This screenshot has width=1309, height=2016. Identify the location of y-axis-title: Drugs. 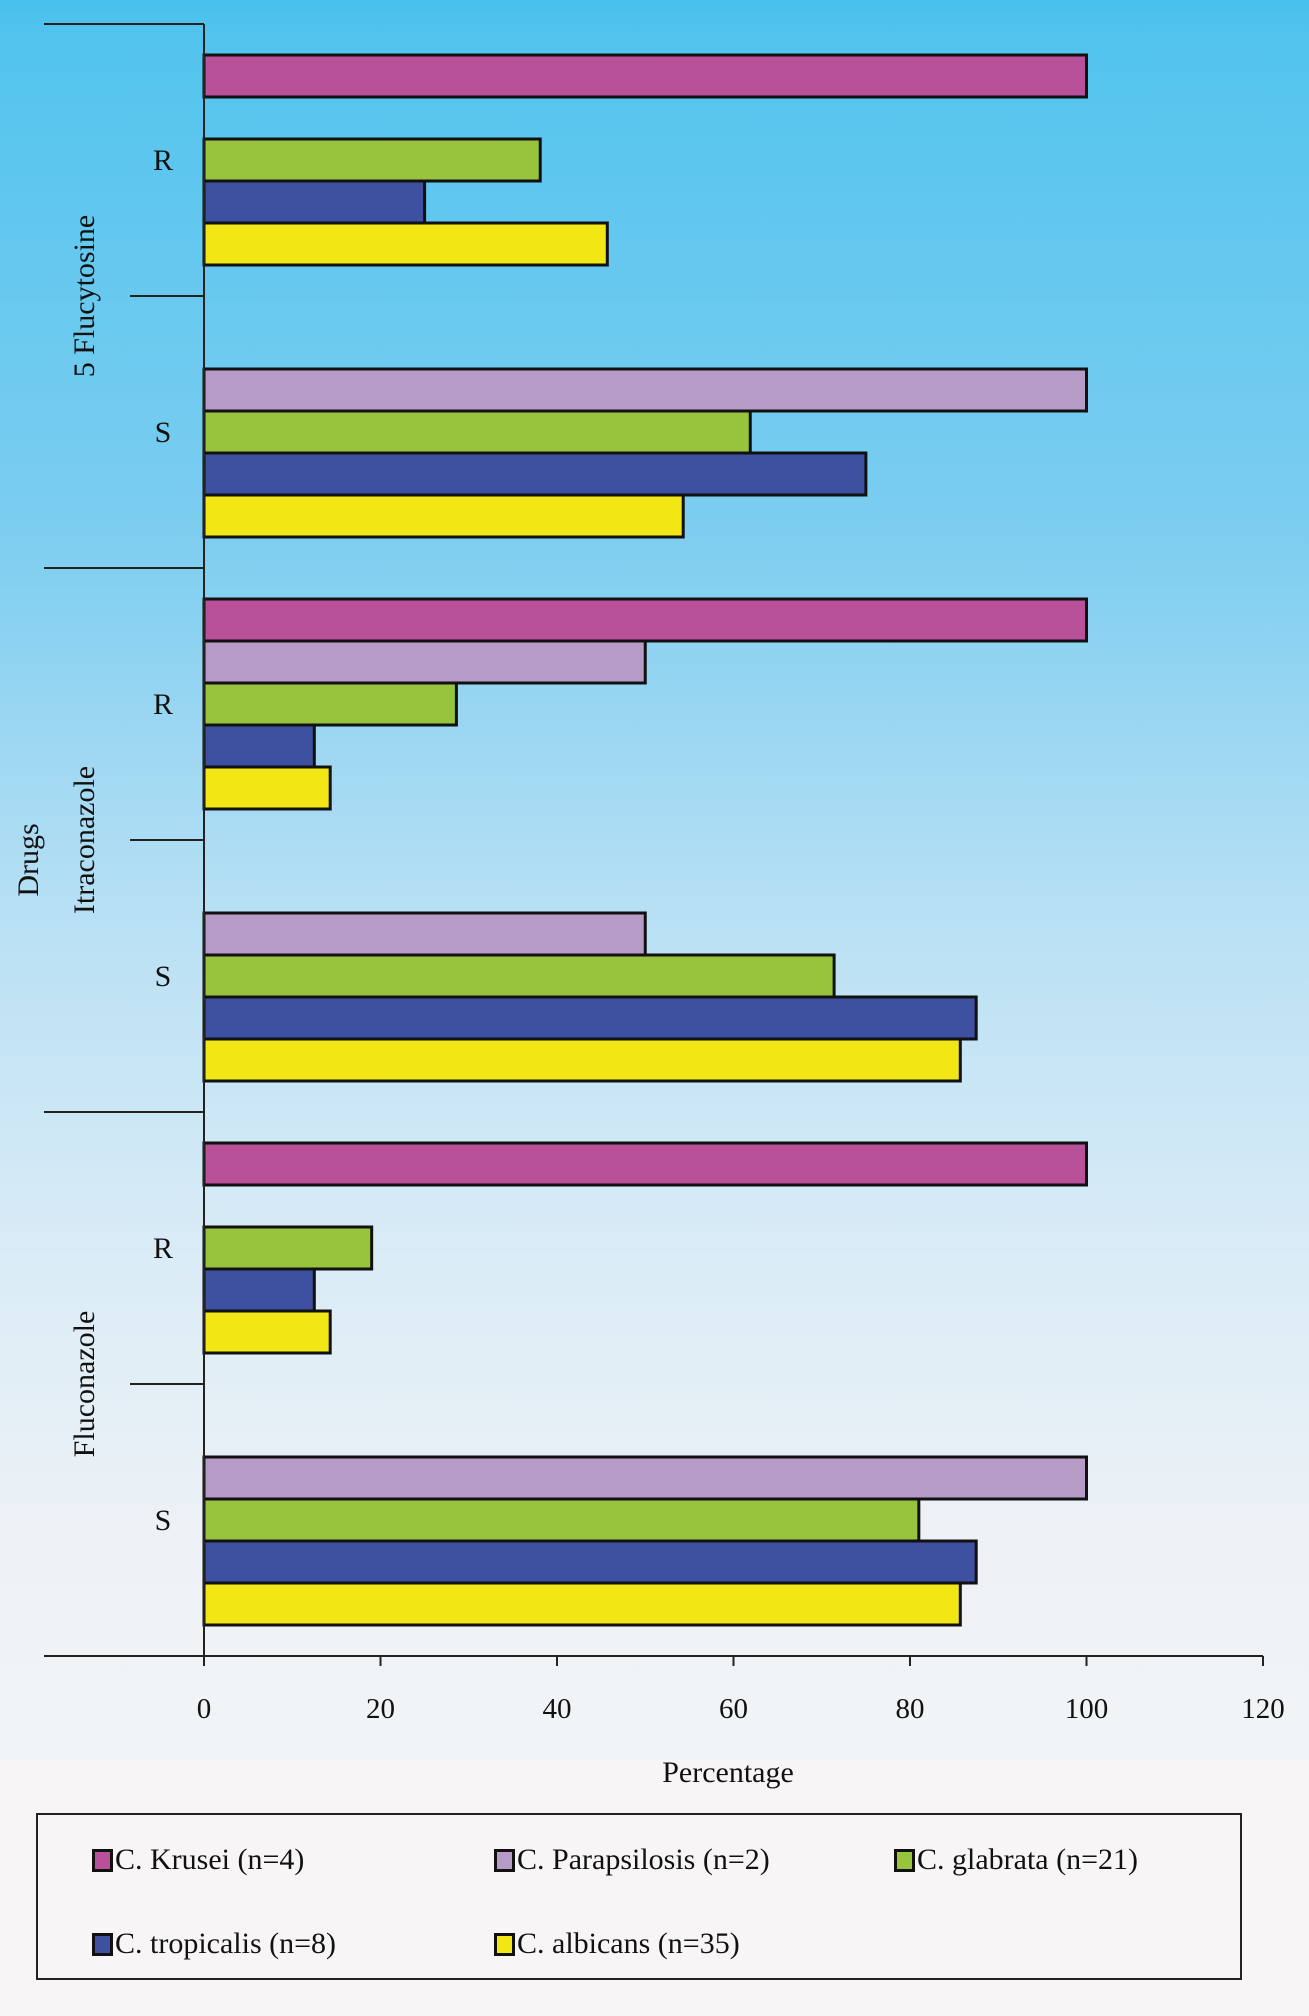
(28, 859).